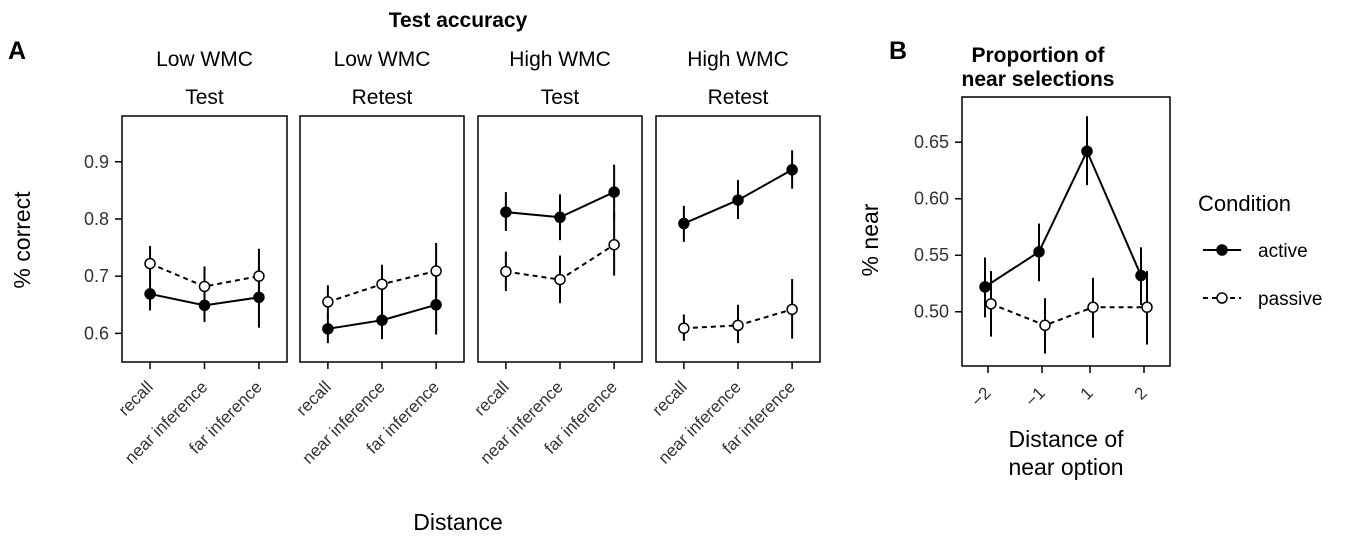 Image resolution: width=1348 pixels, height=538 pixels. Describe the element at coordinates (96, 276) in the screenshot. I see `a-ytick-label-1: 0.7` at that location.